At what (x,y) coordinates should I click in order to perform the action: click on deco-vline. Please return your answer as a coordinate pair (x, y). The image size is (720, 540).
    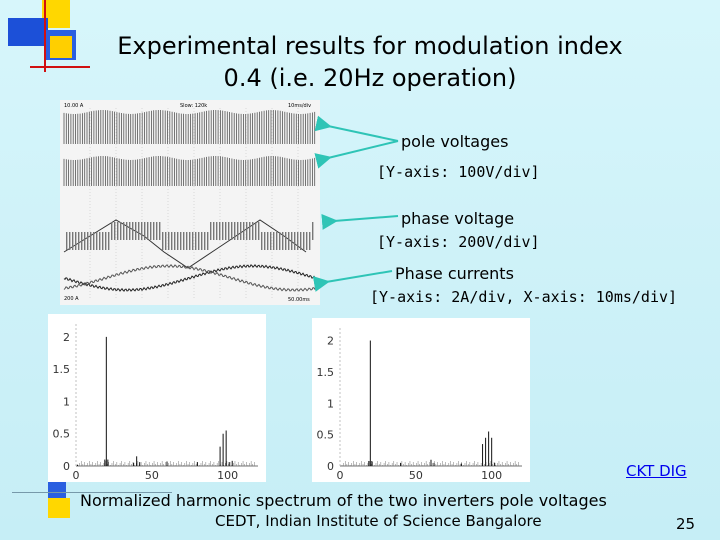
    Looking at the image, I should click on (45, 36).